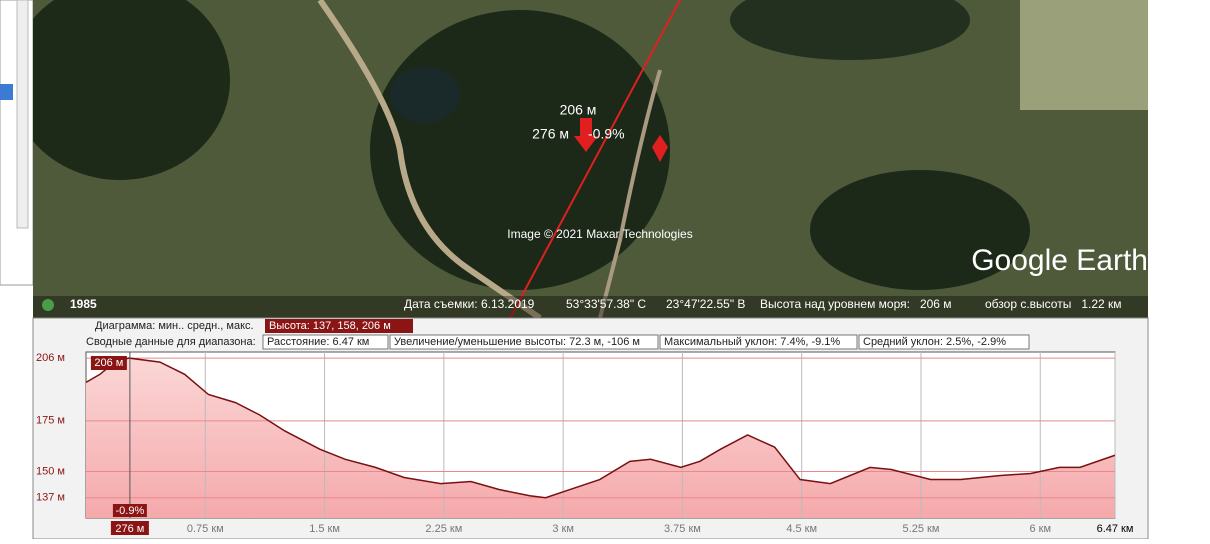 The width and height of the screenshot is (1210, 544). Describe the element at coordinates (171, 342) in the screenshot. I see `summary-label: Сводные данные для диапазона:` at that location.